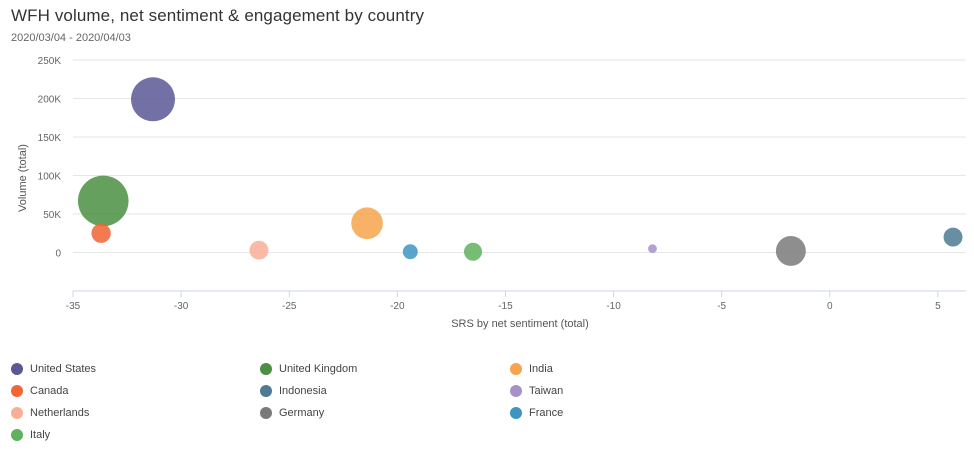 The image size is (974, 452). Describe the element at coordinates (50, 177) in the screenshot. I see `y-tick-label: 100K` at that location.